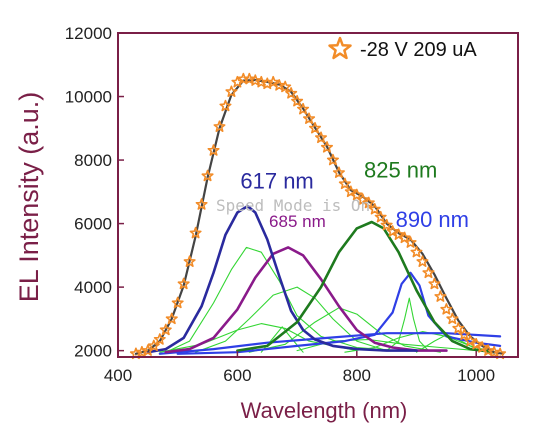 The width and height of the screenshot is (550, 434). Describe the element at coordinates (118, 375) in the screenshot. I see `x-tick-label: 400` at that location.